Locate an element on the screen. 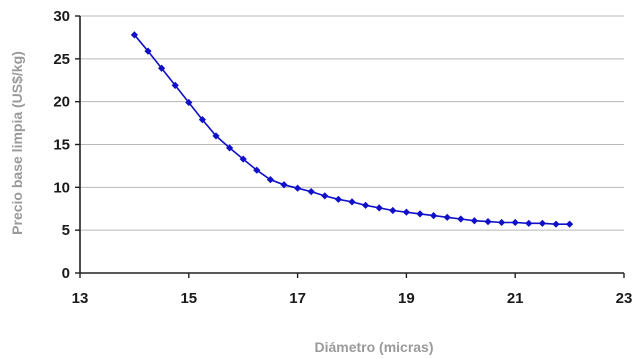 The width and height of the screenshot is (632, 359). y-tick-label: 5 is located at coordinates (66, 230).